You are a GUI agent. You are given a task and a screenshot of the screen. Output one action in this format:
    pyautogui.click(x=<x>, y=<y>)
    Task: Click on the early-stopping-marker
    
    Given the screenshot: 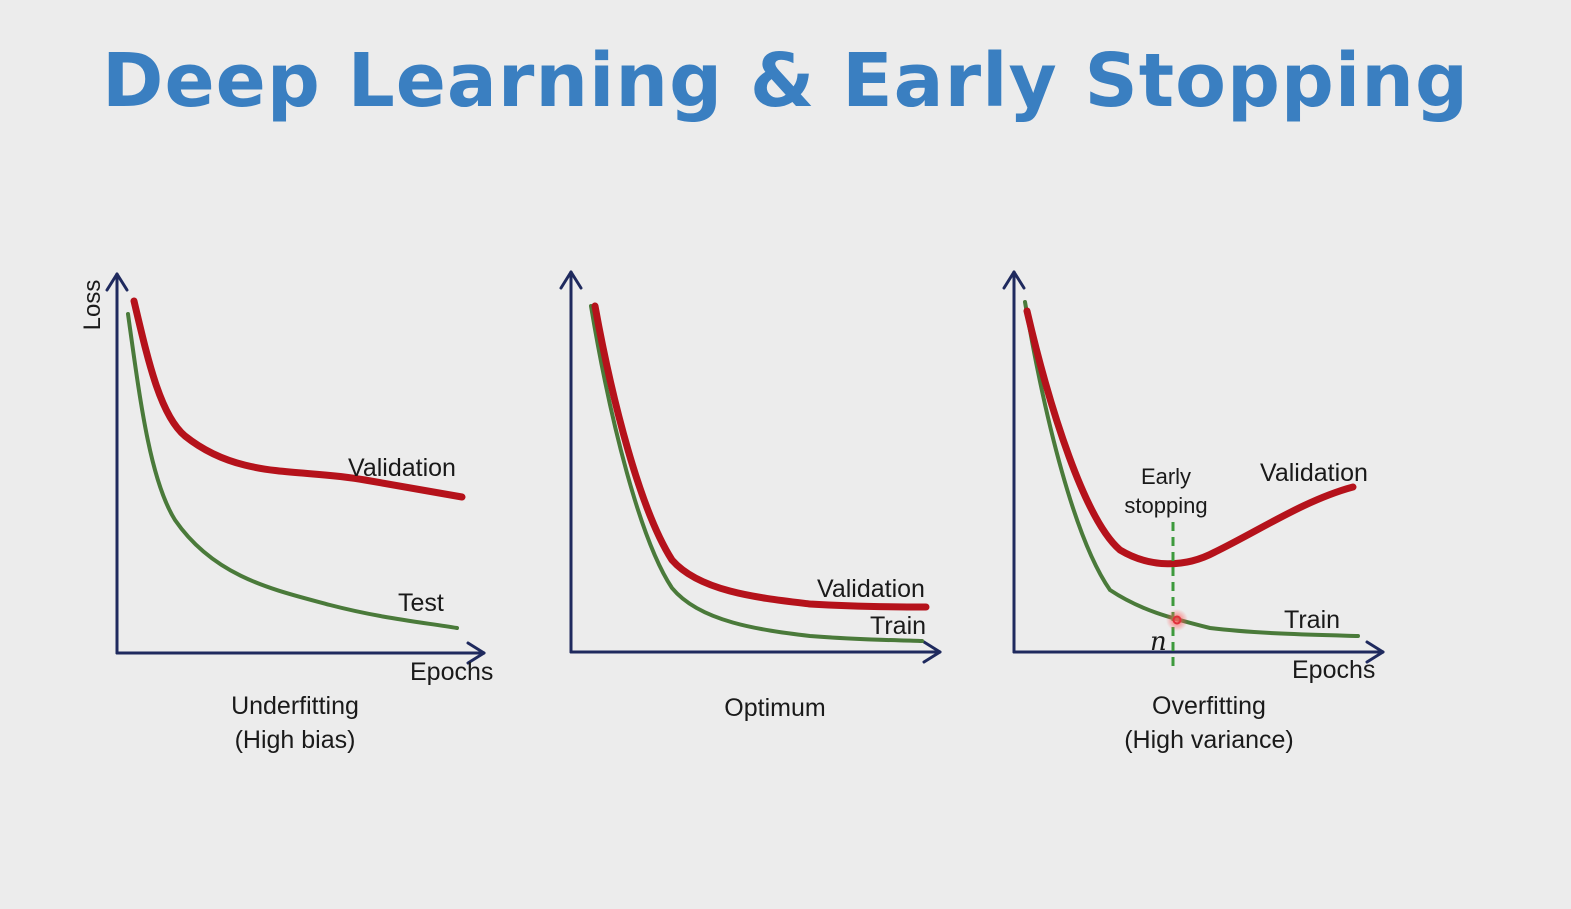 What is the action you would take?
    pyautogui.click(x=1177, y=620)
    